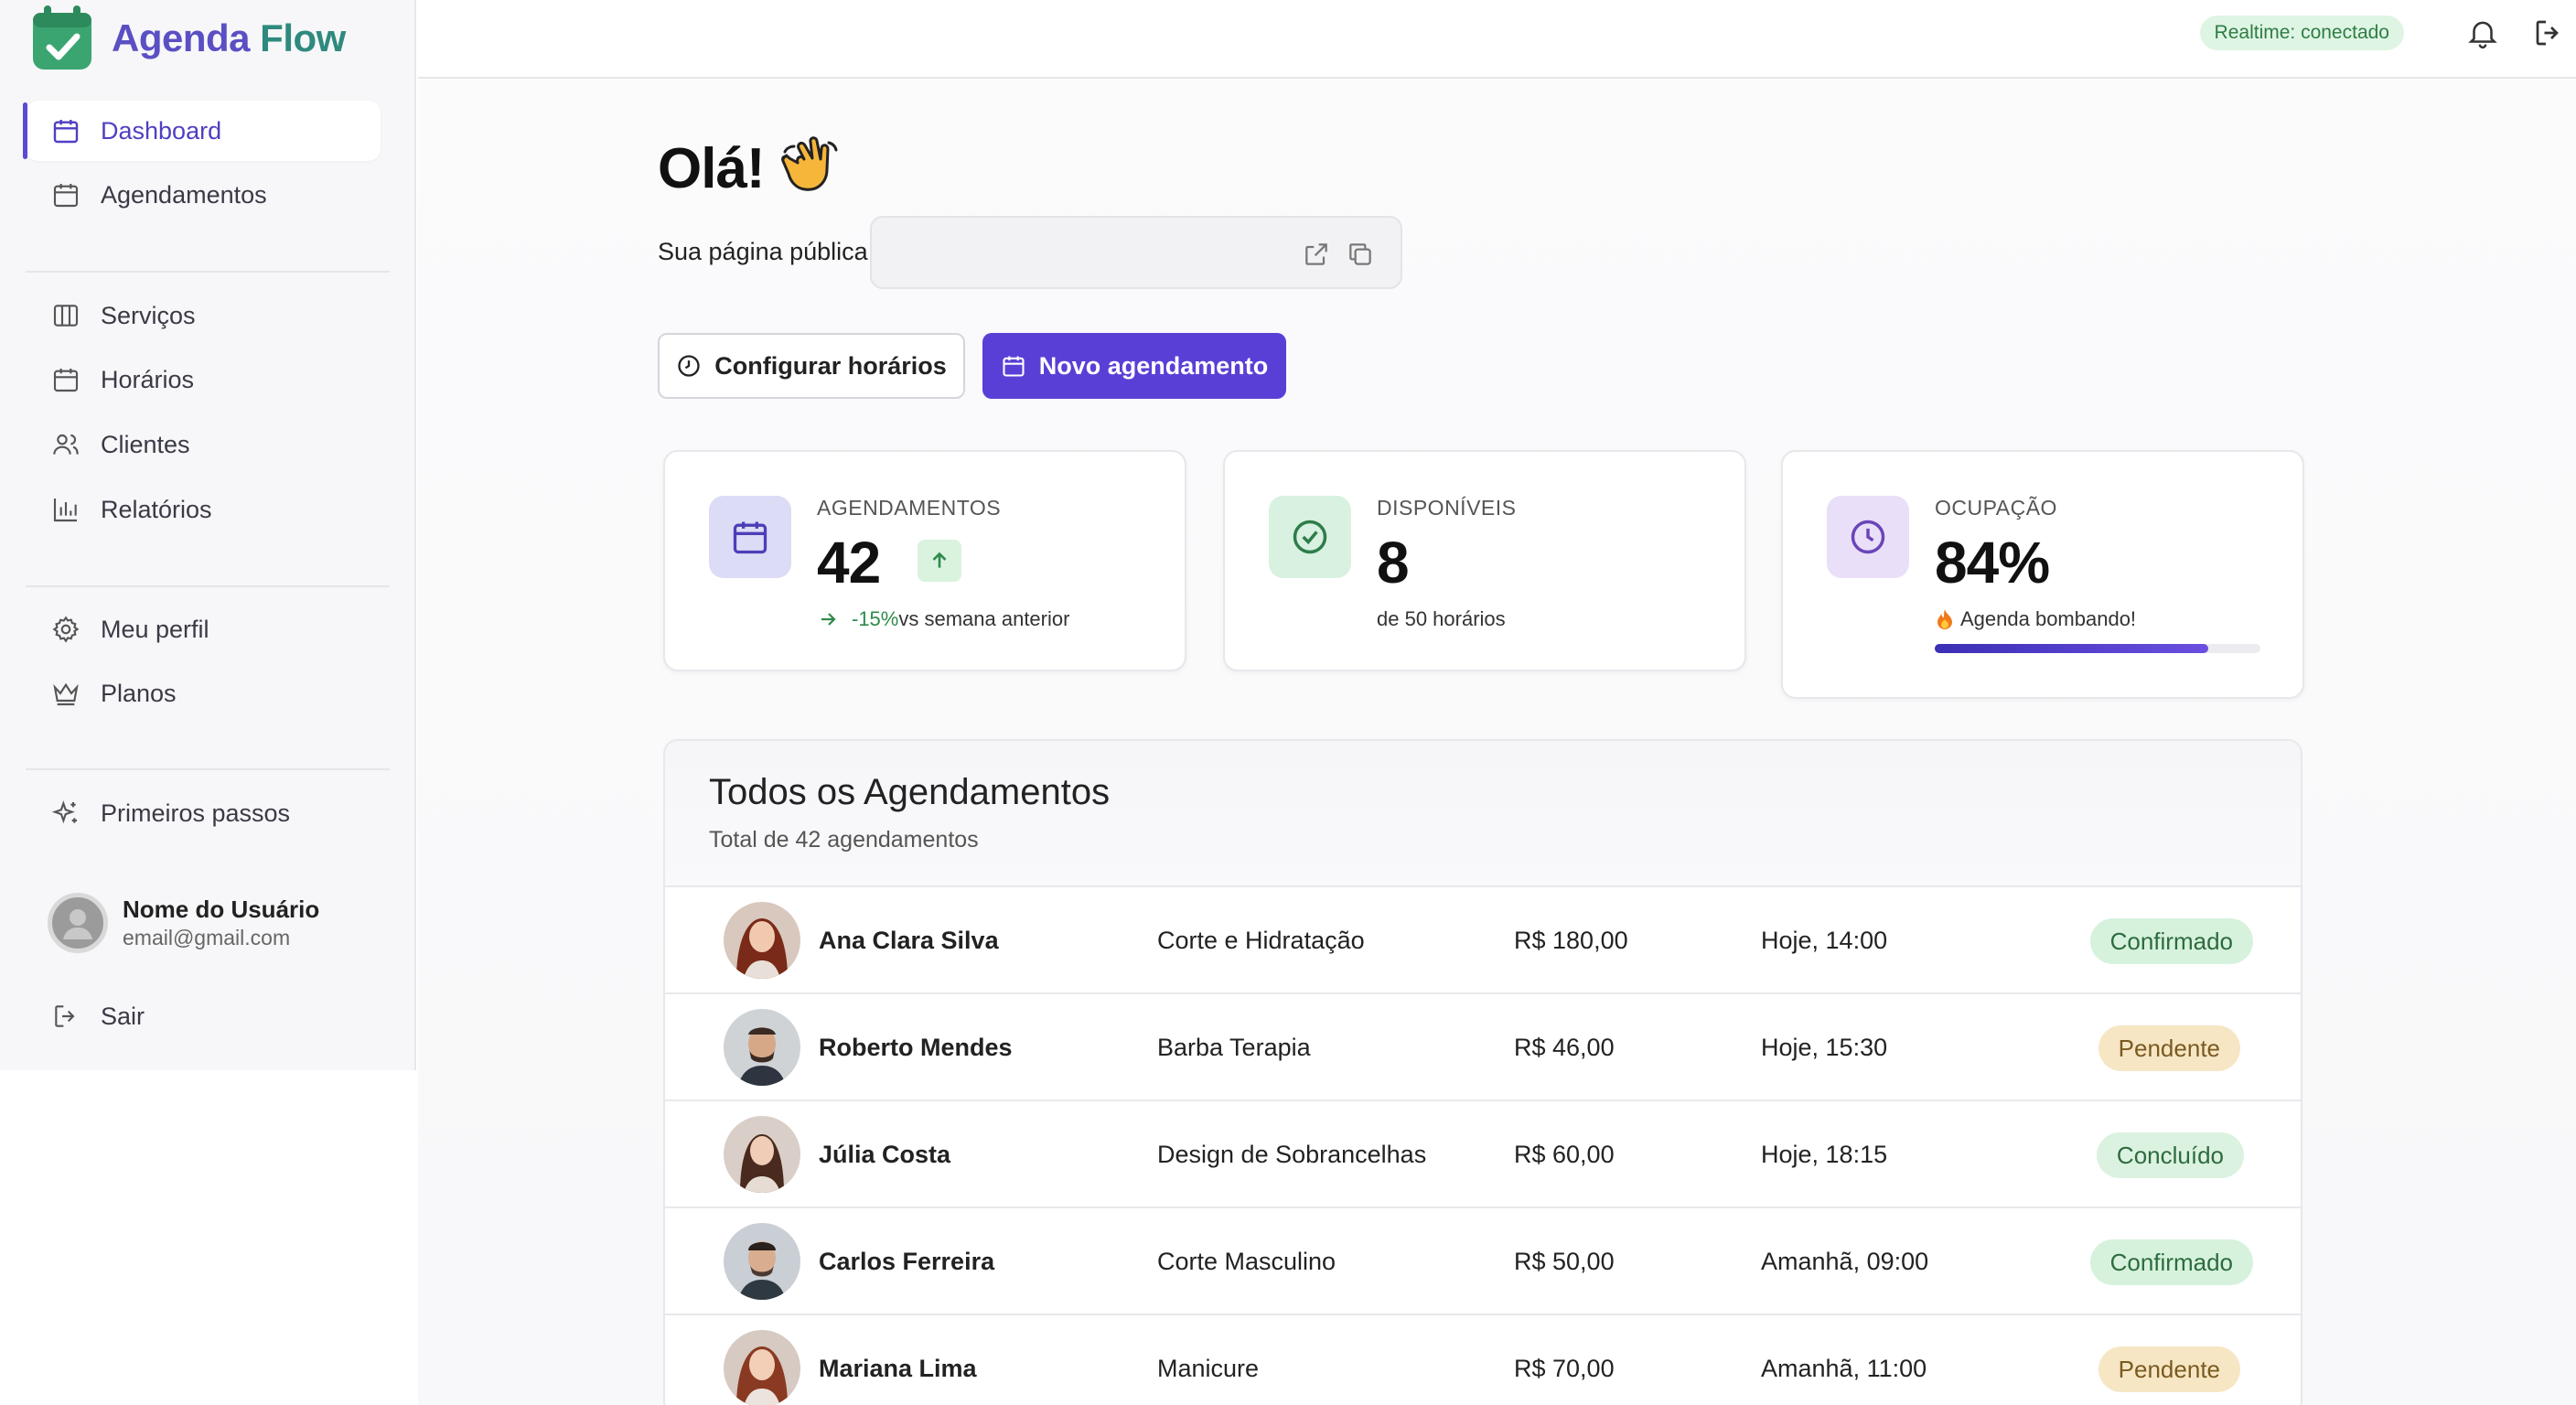 This screenshot has height=1405, width=2576. I want to click on stat-value: 84%, so click(1992, 562).